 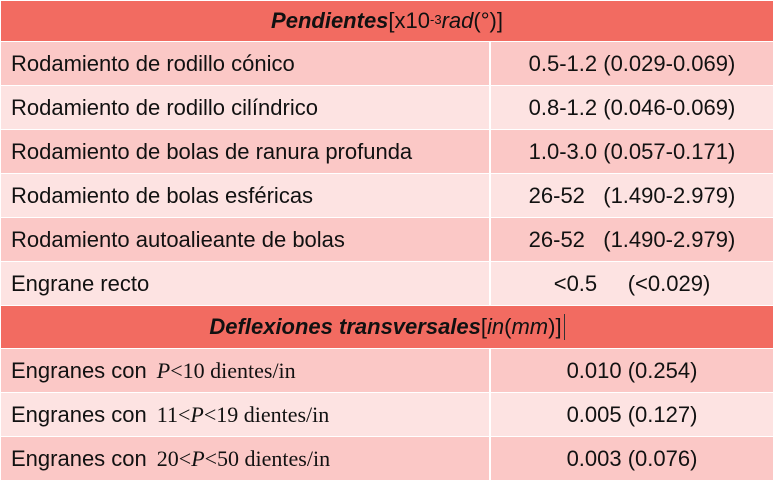 What do you see at coordinates (246, 283) in the screenshot?
I see `row-label: Engrane recto` at bounding box center [246, 283].